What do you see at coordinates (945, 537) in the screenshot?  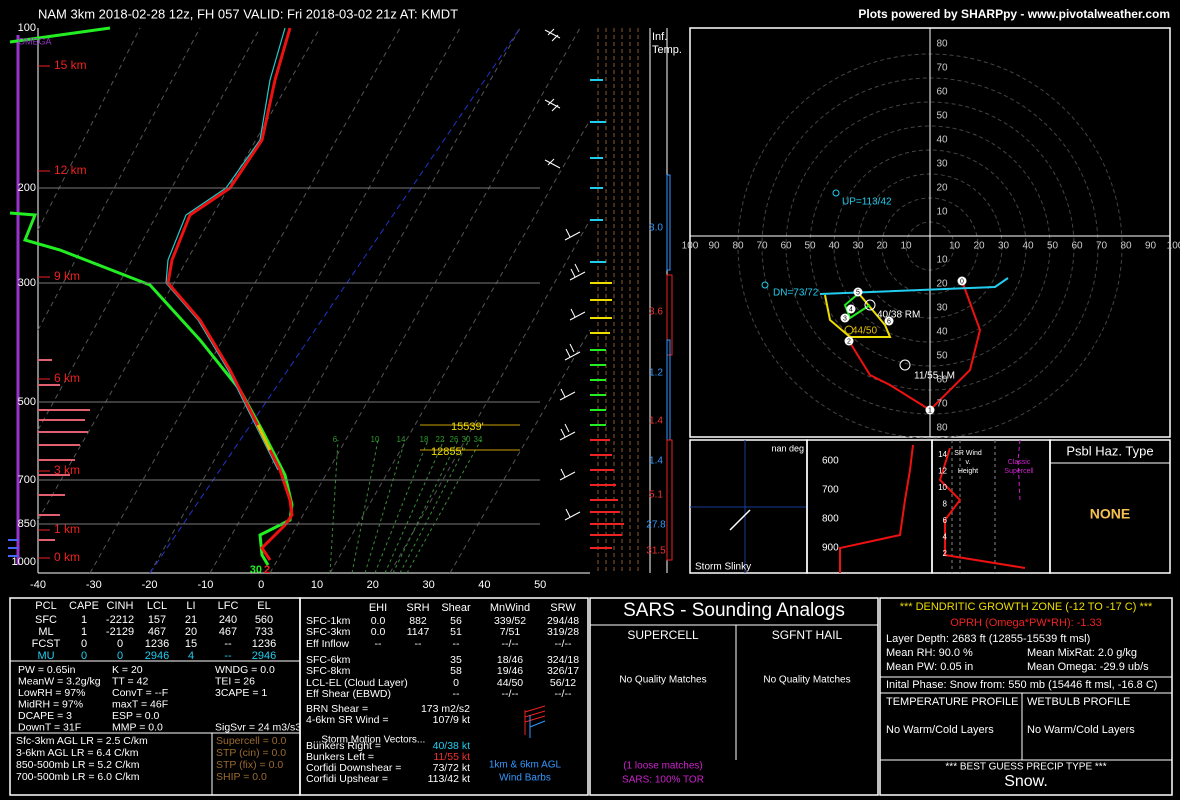 I see `sr-wind-label: 4` at bounding box center [945, 537].